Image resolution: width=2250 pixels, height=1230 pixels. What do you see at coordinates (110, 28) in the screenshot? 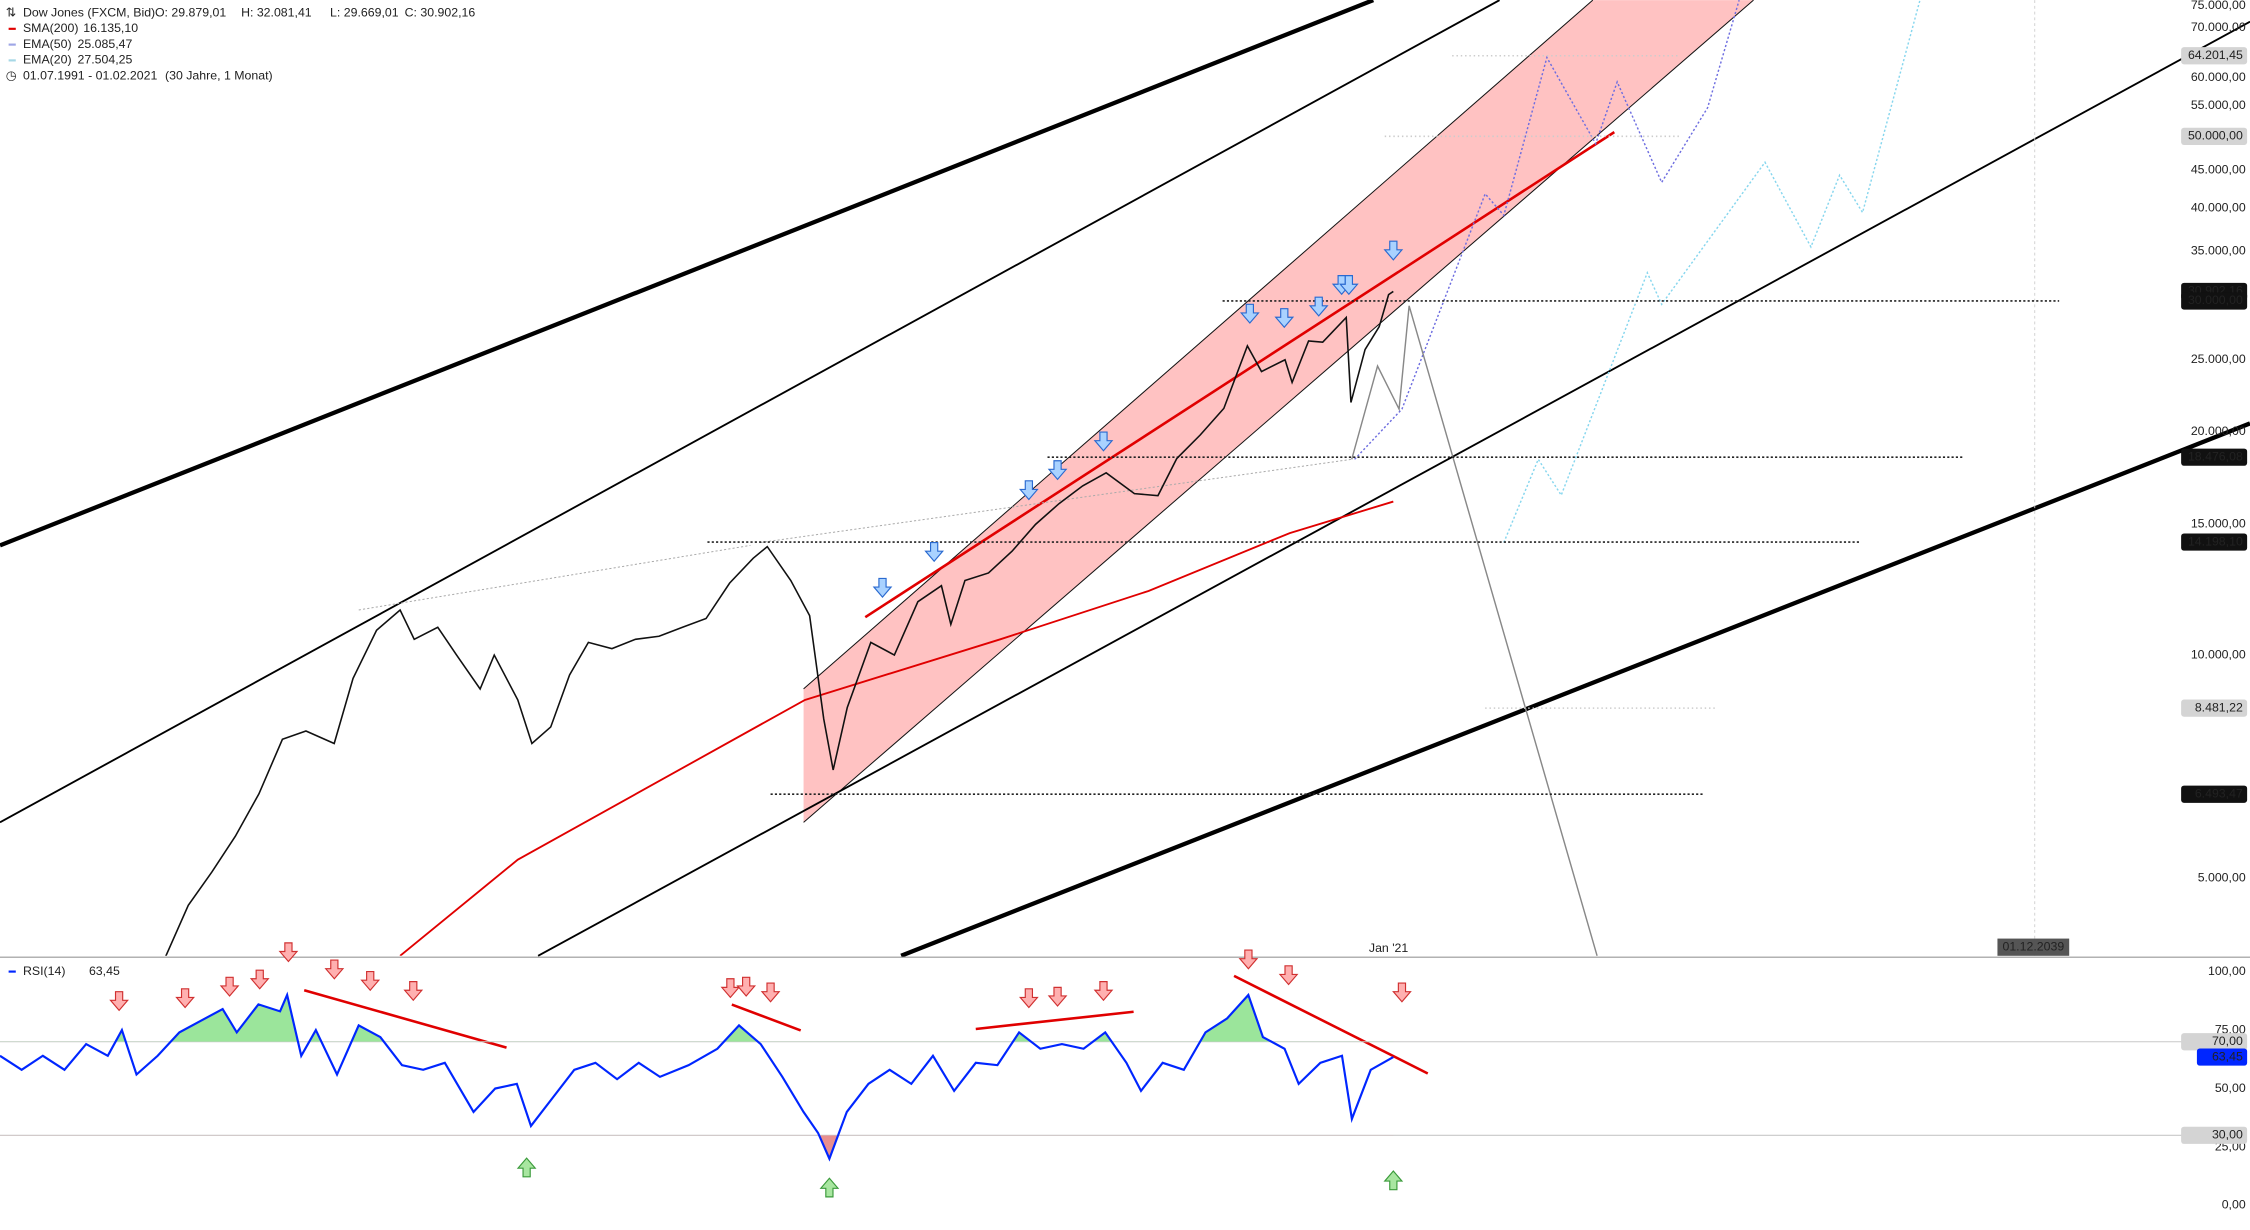
I see `legend-value: 16.135,10` at bounding box center [110, 28].